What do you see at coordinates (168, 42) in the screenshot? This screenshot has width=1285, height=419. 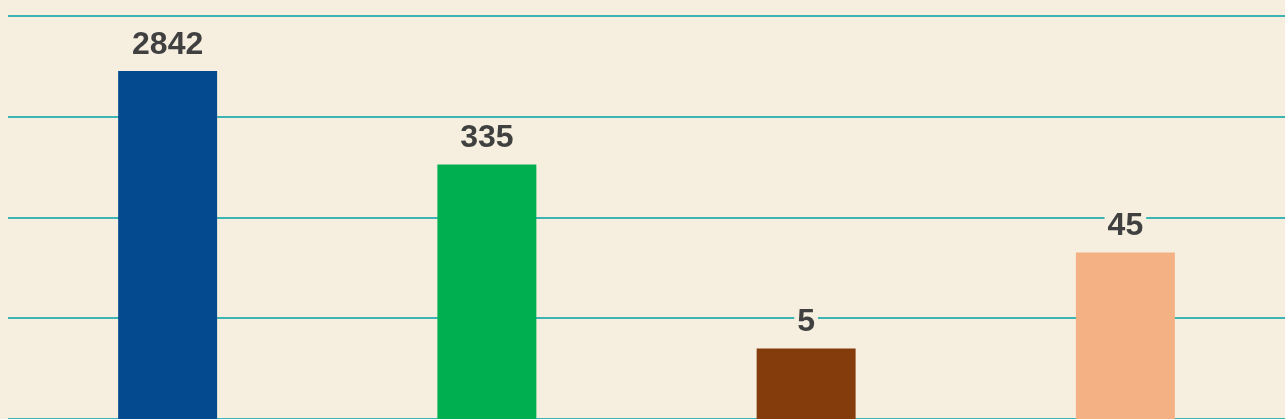 I see `data-label: 2842` at bounding box center [168, 42].